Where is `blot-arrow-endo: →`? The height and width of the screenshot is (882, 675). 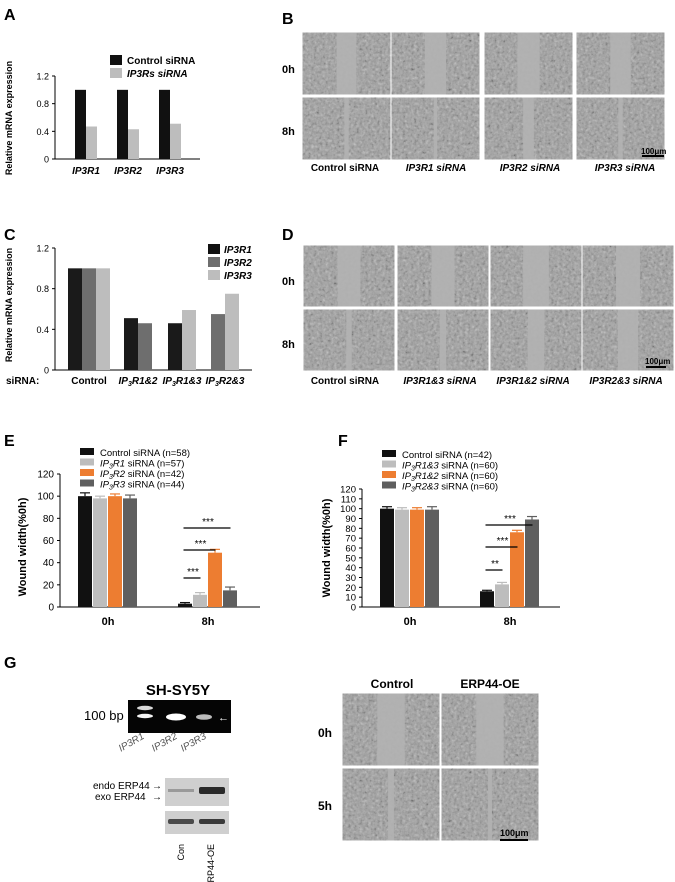 blot-arrow-endo: → is located at coordinates (157, 786).